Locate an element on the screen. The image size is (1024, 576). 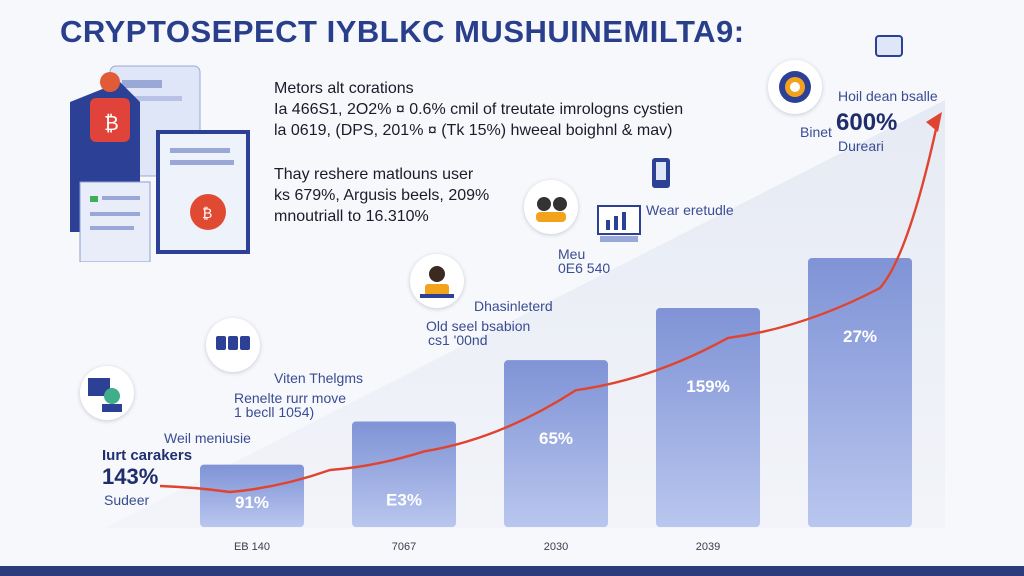
info-heading: Metors alt corations is located at coordinates (344, 88).